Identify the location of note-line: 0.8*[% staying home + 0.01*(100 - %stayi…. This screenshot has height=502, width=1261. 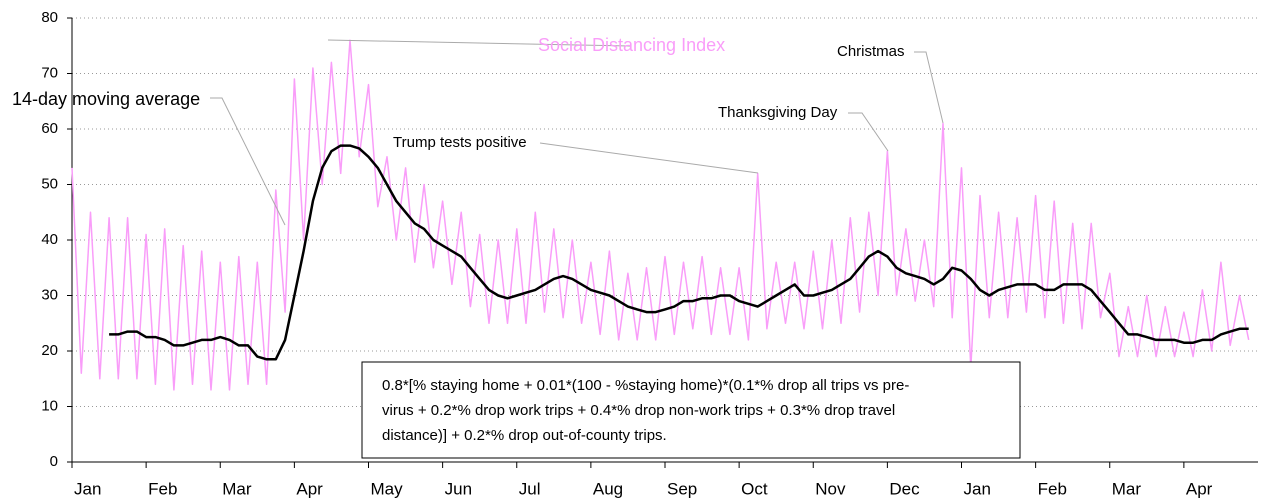
(645, 385).